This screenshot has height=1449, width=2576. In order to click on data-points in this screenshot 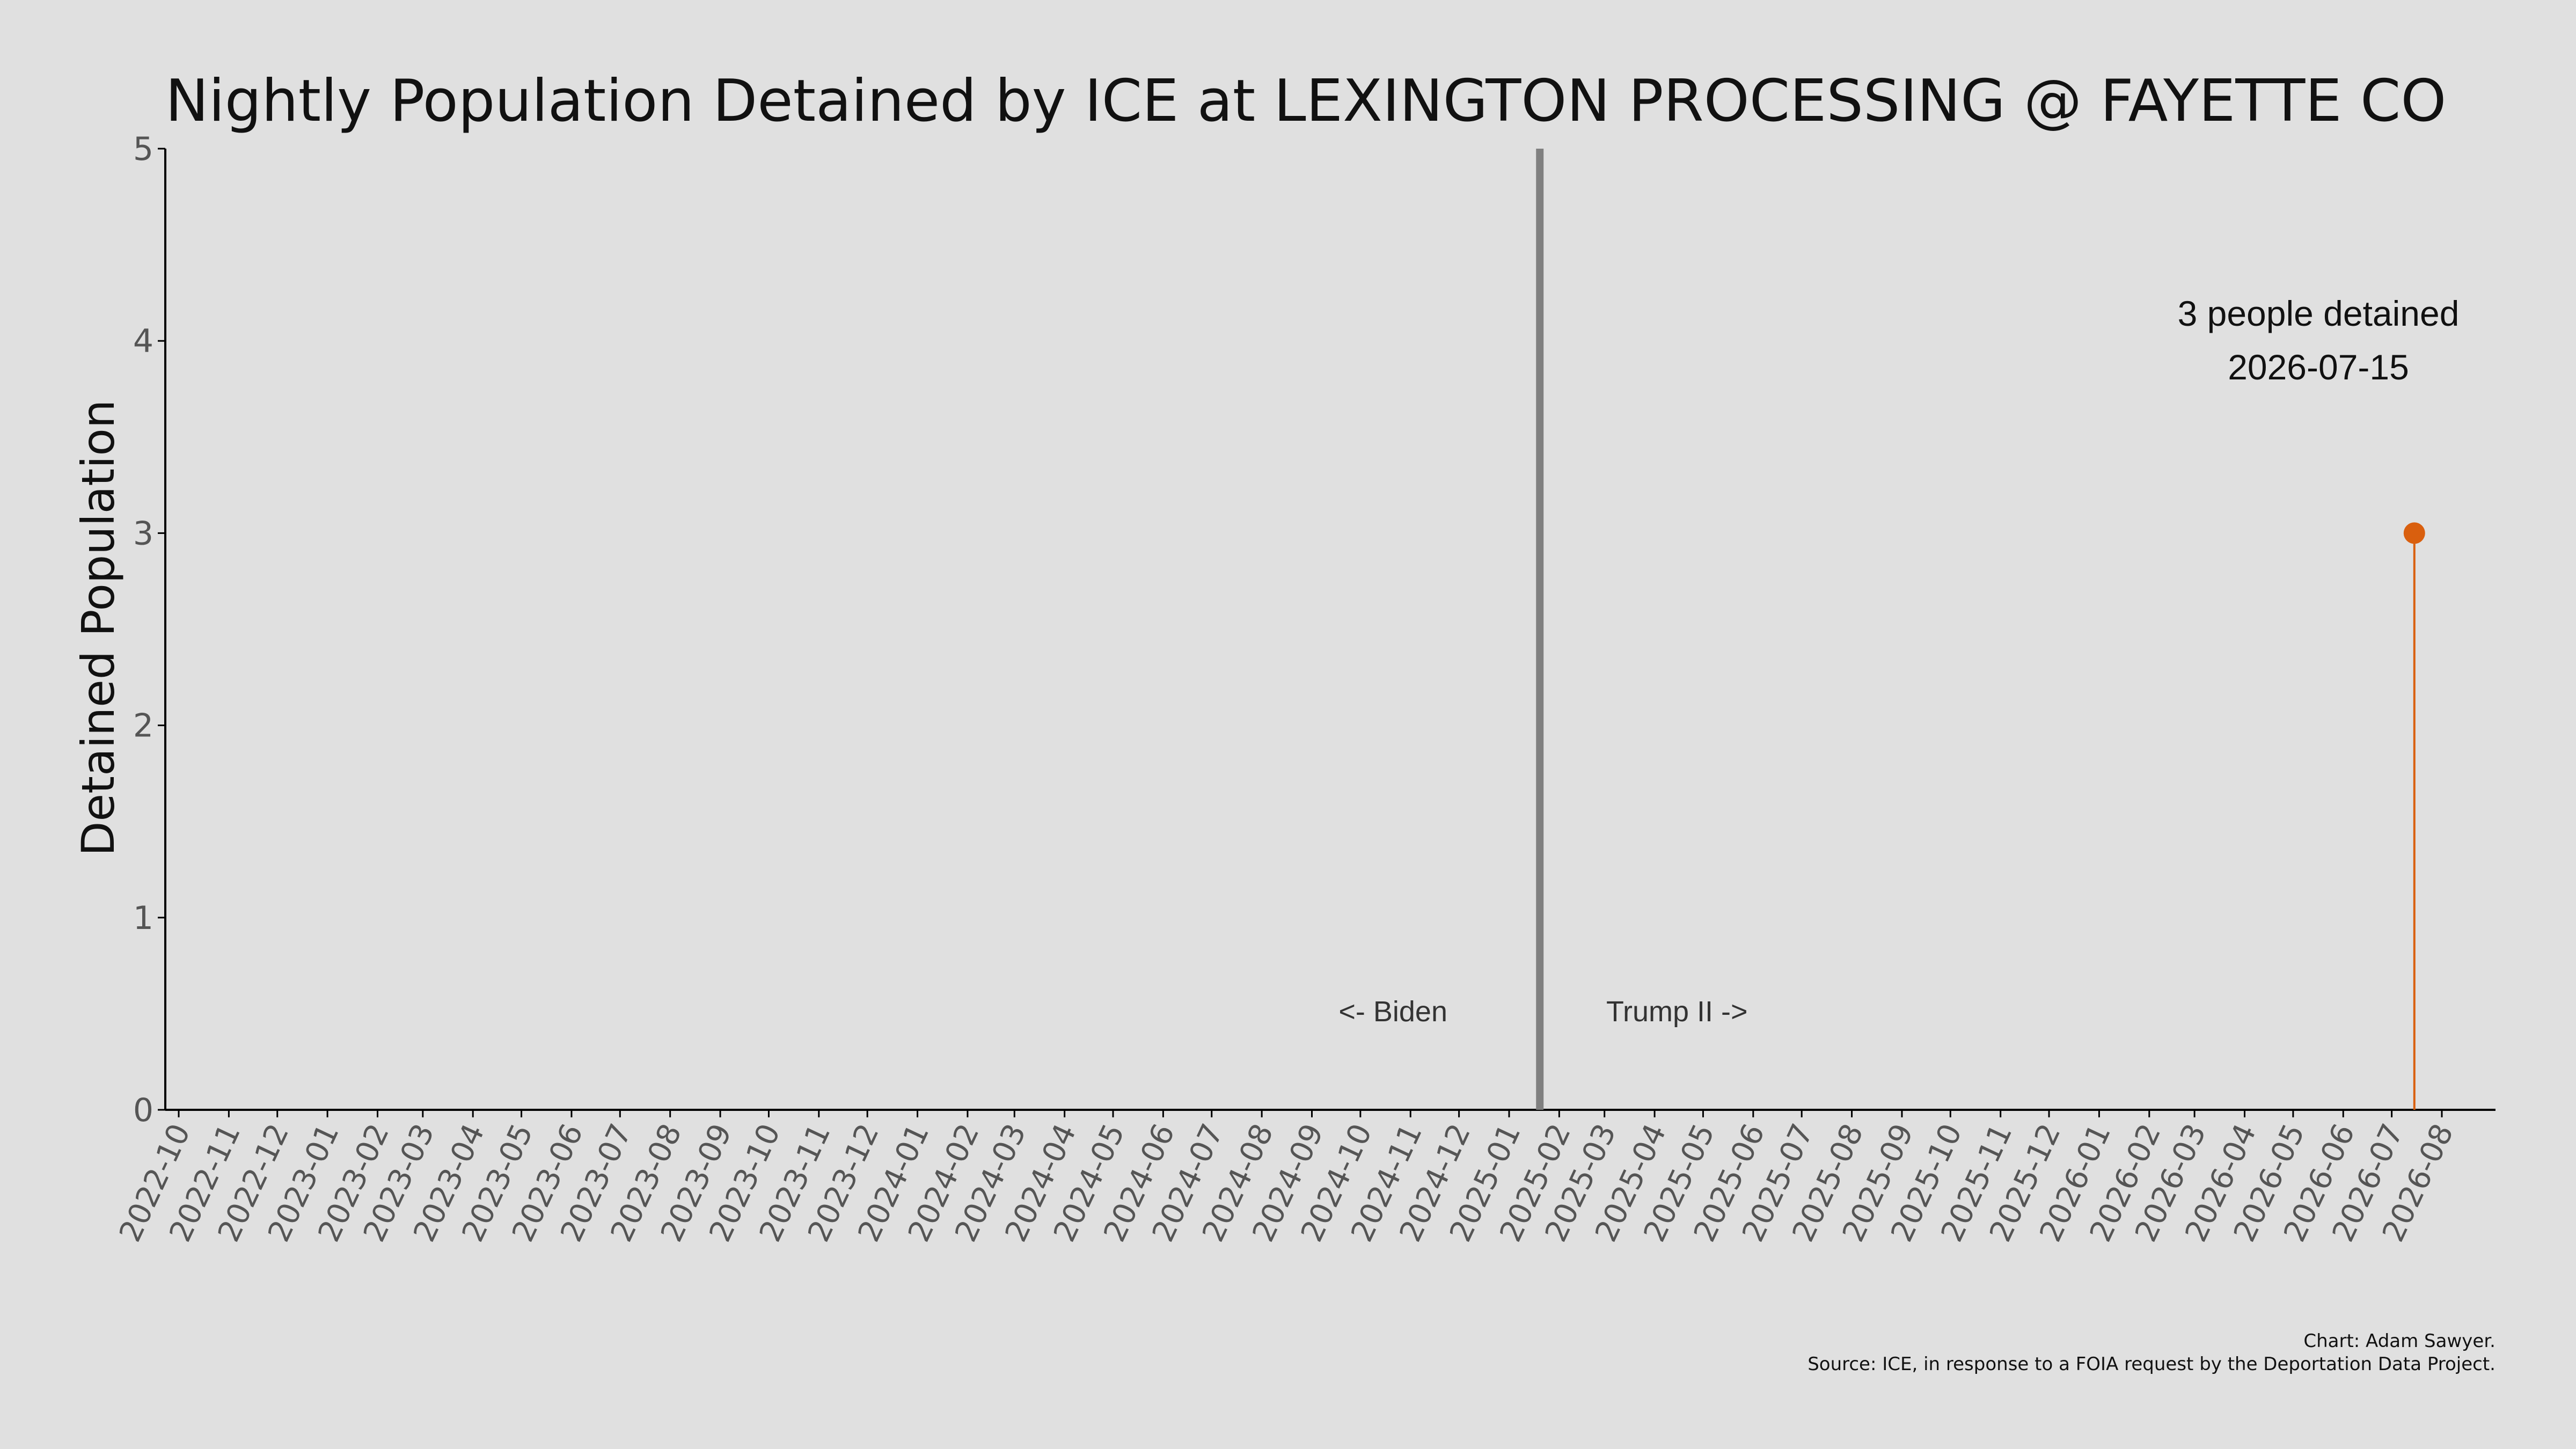, I will do `click(2414, 816)`.